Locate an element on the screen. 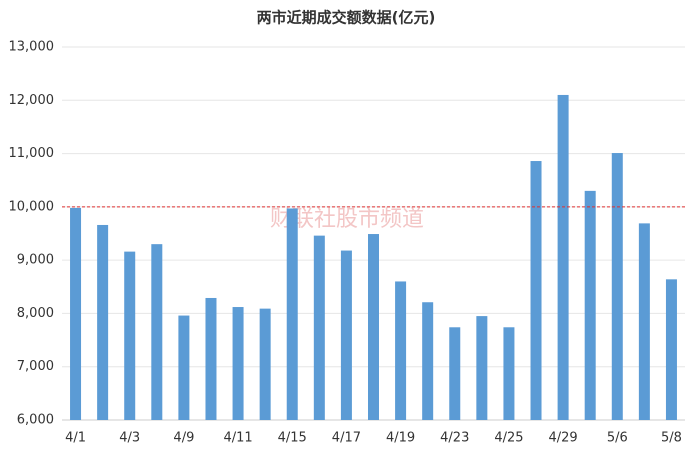 The height and width of the screenshot is (455, 693). y-tick-label: 11,000 is located at coordinates (32, 153).